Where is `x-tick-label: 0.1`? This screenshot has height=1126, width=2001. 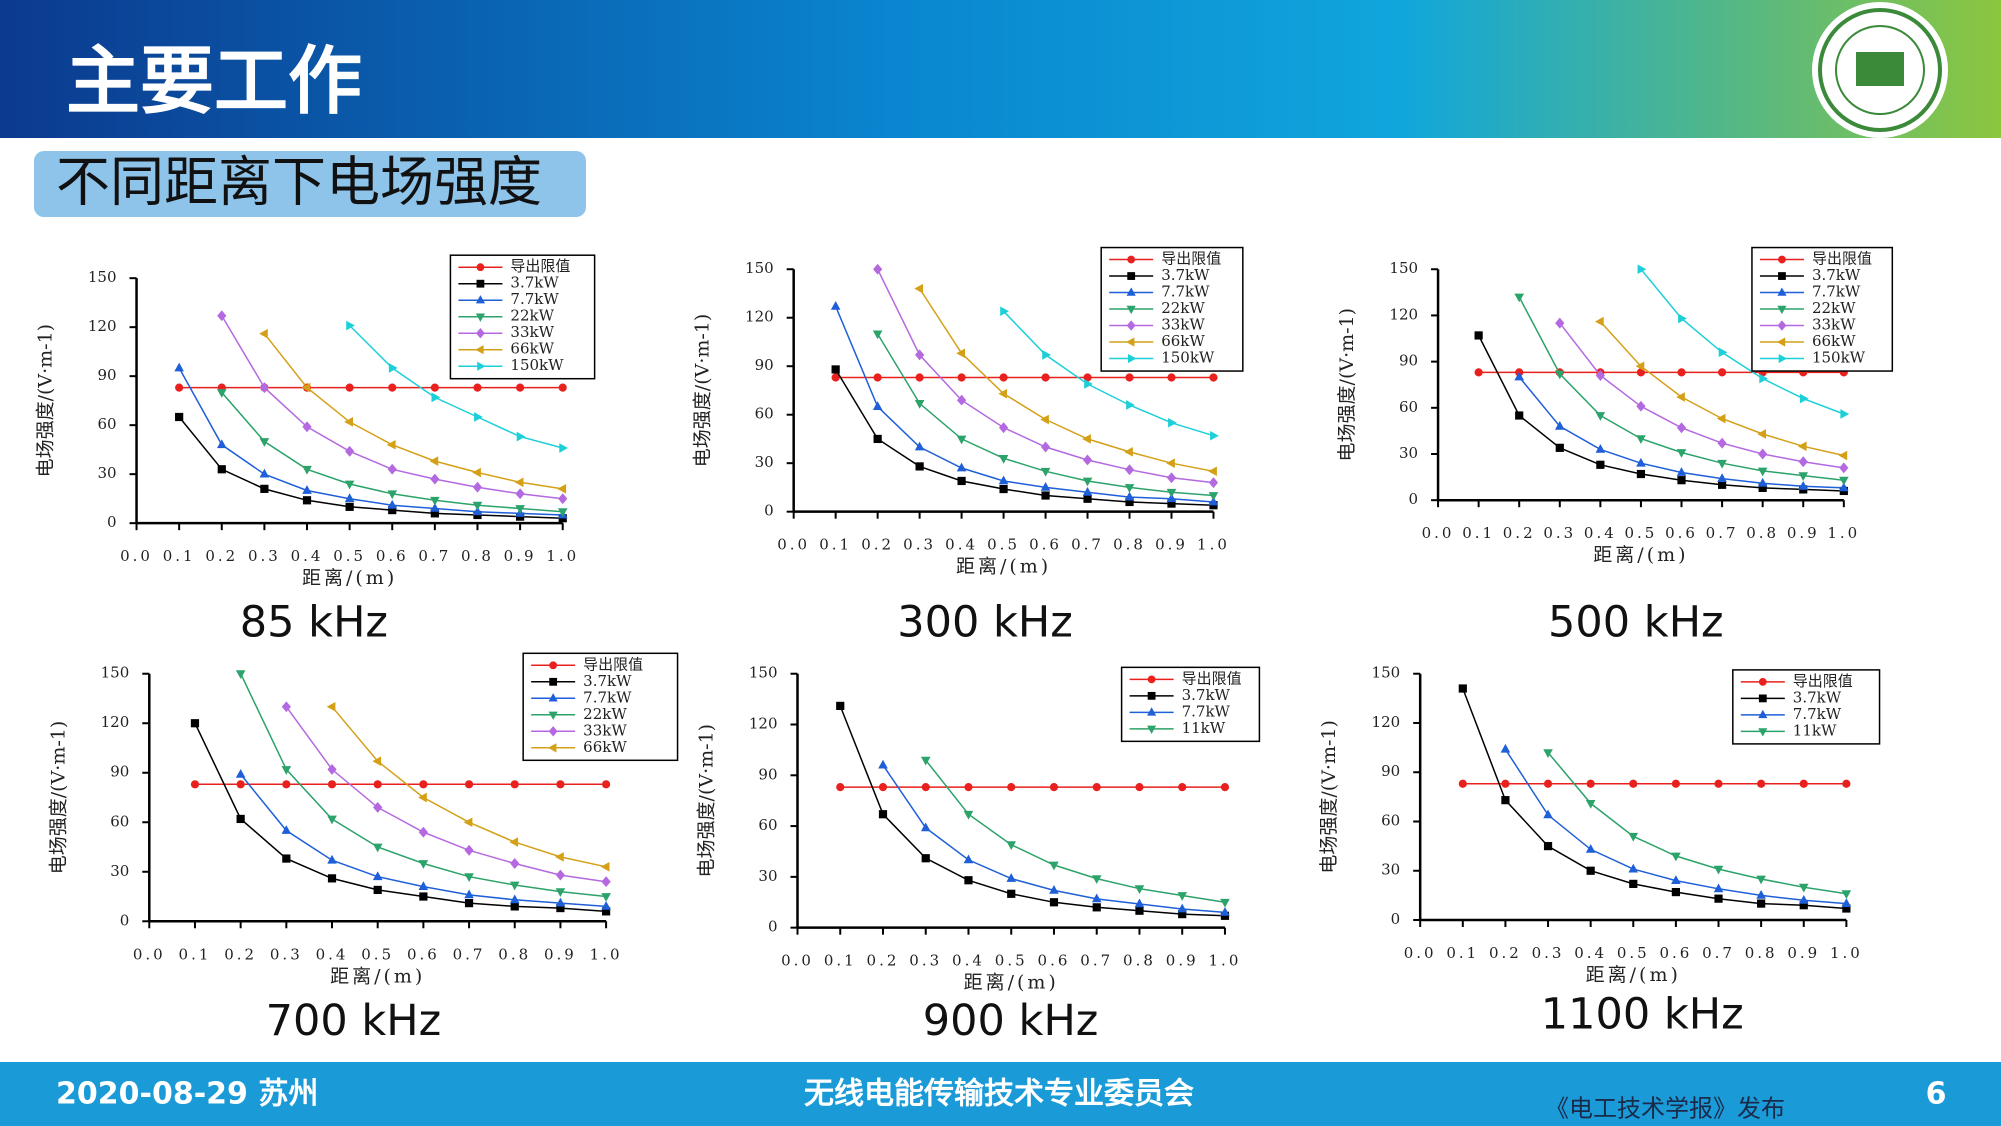
x-tick-label: 0.1 is located at coordinates (835, 545).